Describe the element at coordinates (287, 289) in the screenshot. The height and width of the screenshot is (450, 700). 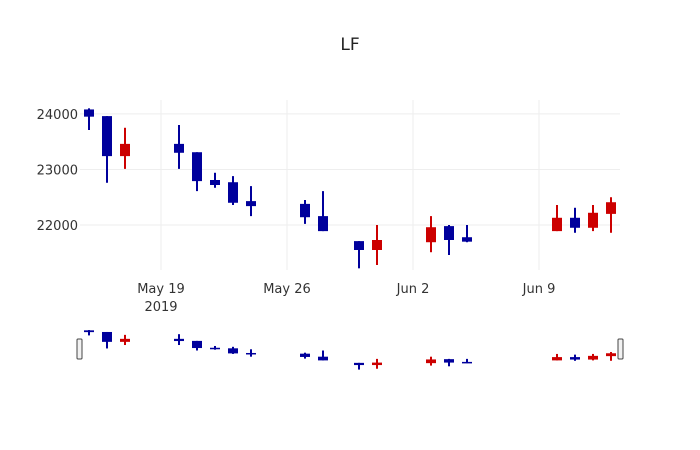
I see `x-tick-label: May 26` at that location.